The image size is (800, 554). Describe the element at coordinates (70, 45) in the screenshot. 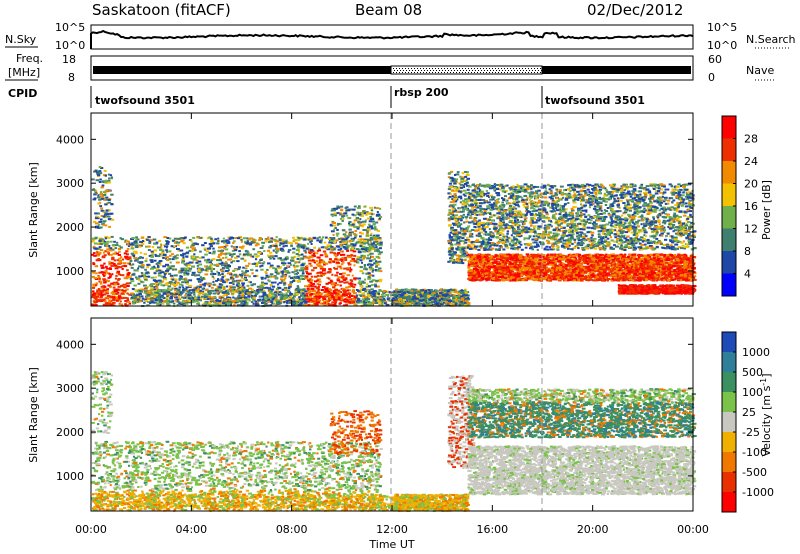

I see `nsky-tick-bottom: 10^0` at that location.